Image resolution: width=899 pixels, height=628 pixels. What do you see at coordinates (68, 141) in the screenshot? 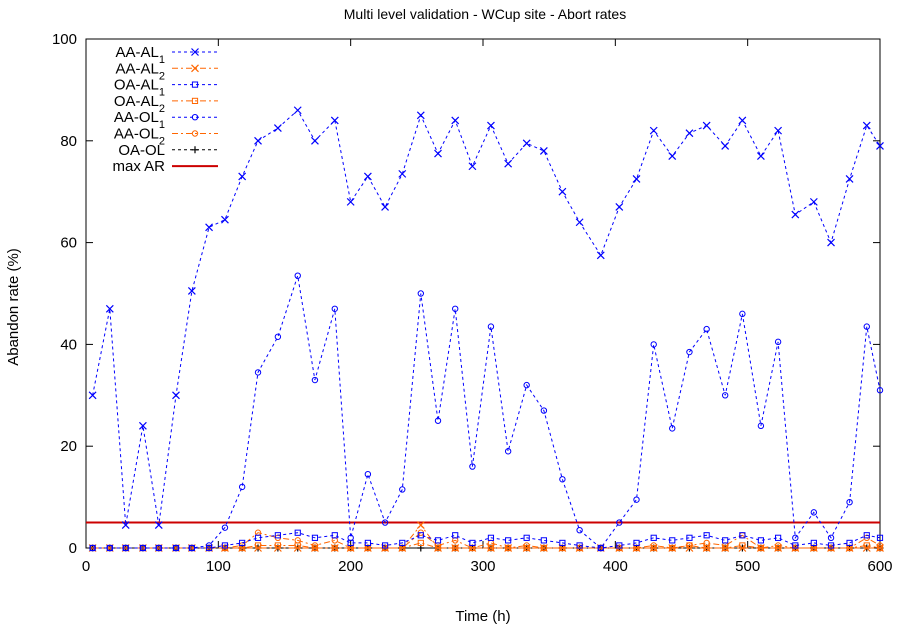
I see `y-tick-label: 80` at bounding box center [68, 141].